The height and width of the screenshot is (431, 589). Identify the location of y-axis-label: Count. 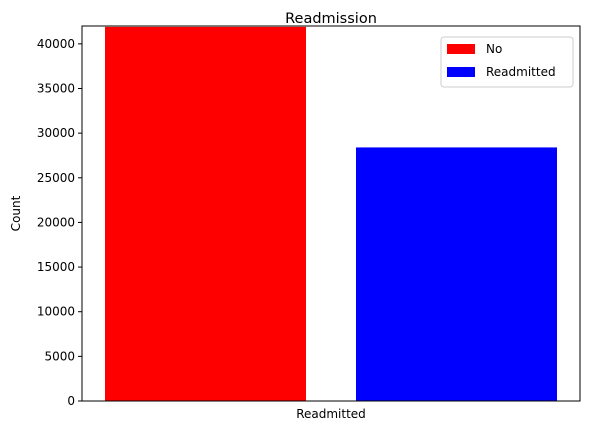
(16, 213).